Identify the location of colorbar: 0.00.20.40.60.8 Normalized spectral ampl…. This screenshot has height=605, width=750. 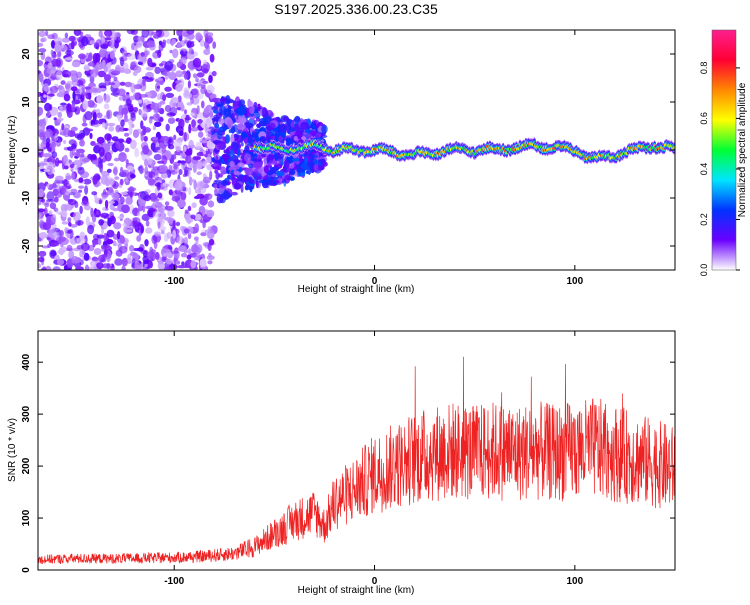
(723, 153).